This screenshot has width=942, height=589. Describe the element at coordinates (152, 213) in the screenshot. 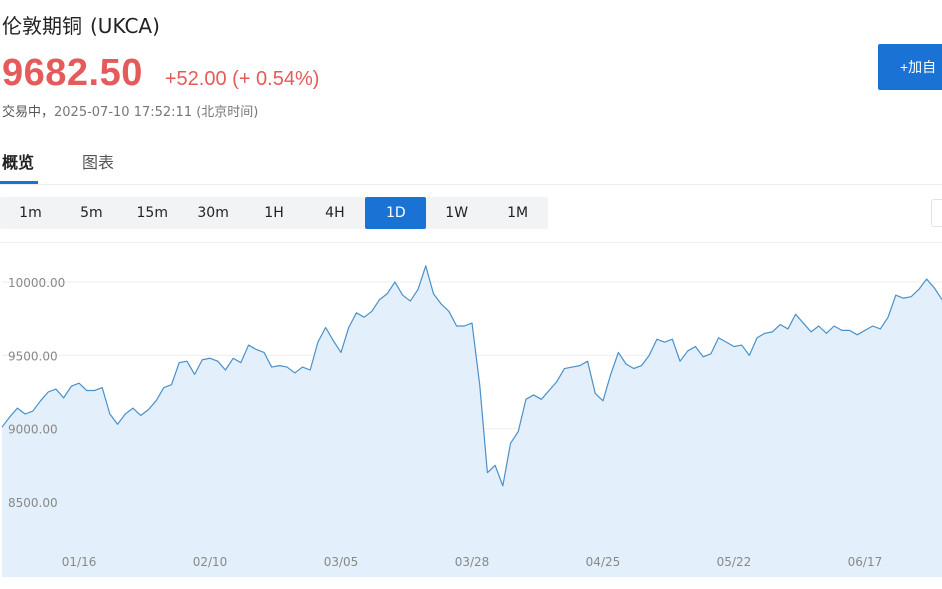

I see `period-15m-button: 15m` at that location.